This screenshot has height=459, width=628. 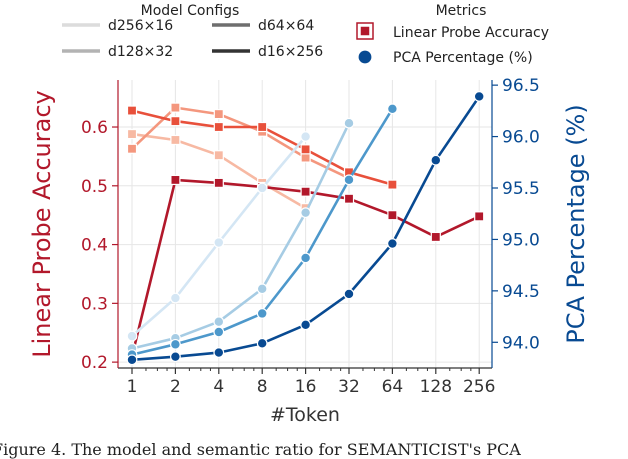 I want to click on left-y-tick-label: 0.6, so click(x=94, y=128).